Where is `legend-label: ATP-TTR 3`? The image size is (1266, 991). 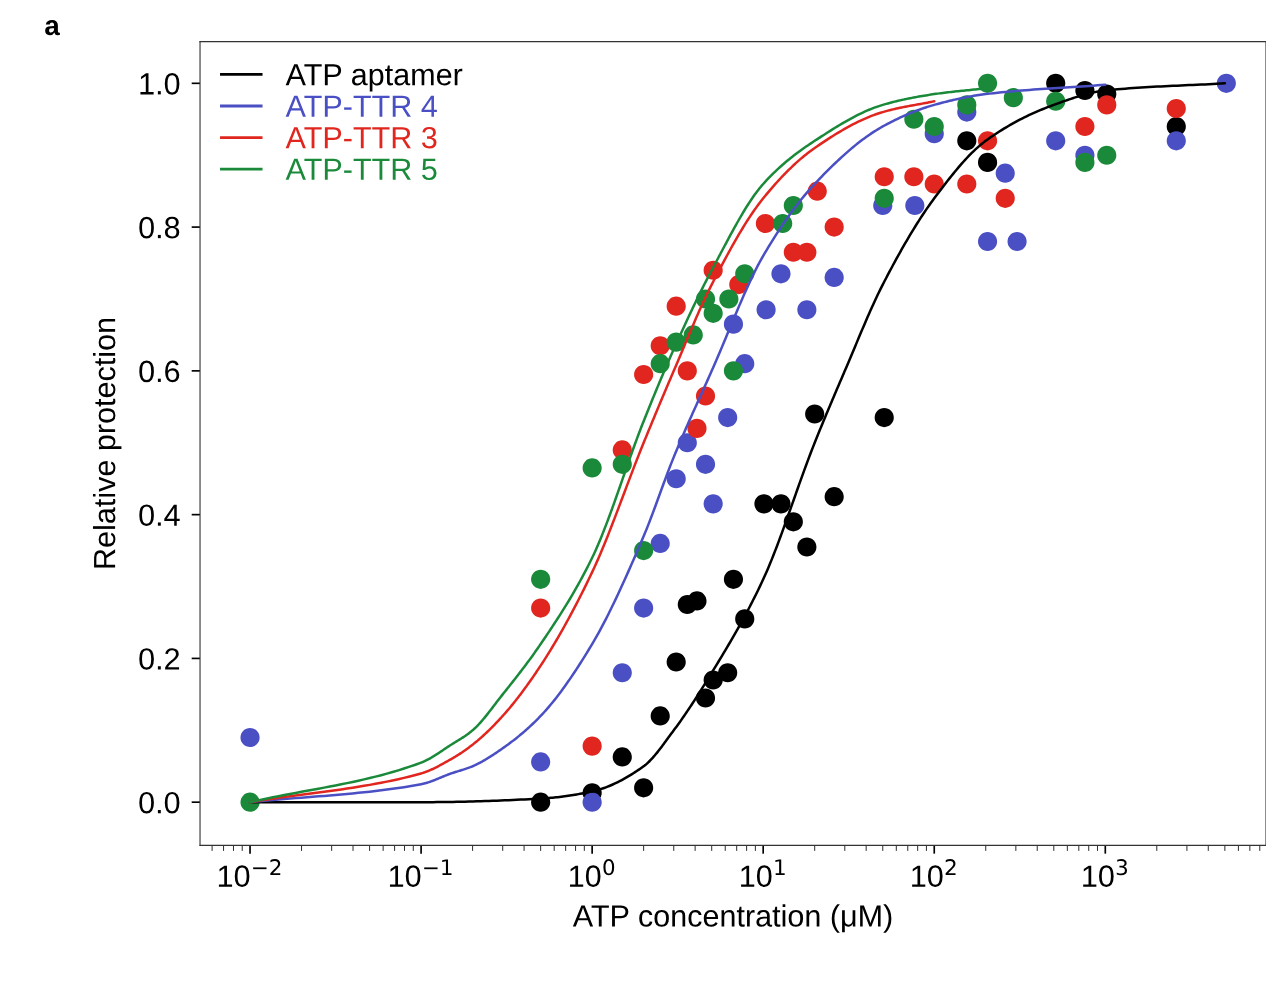 legend-label: ATP-TTR 3 is located at coordinates (361, 137).